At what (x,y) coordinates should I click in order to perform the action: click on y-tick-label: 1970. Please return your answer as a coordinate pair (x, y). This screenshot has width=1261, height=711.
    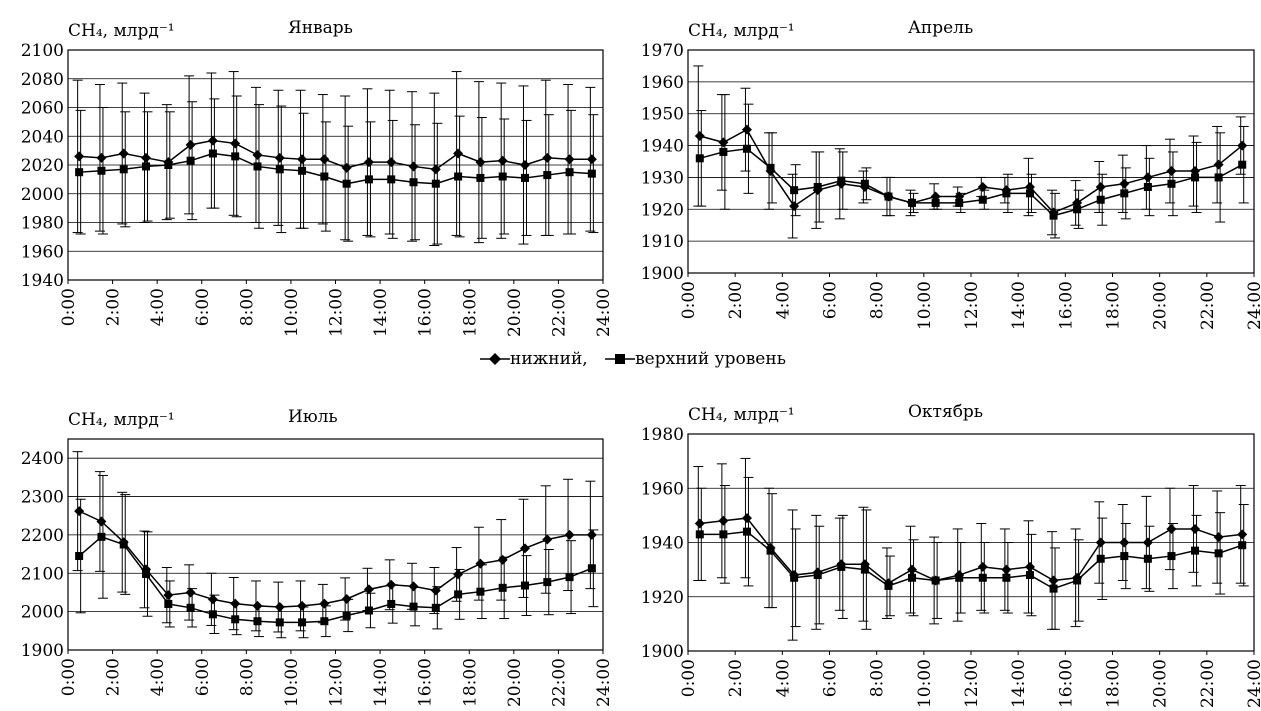
    Looking at the image, I should click on (662, 51).